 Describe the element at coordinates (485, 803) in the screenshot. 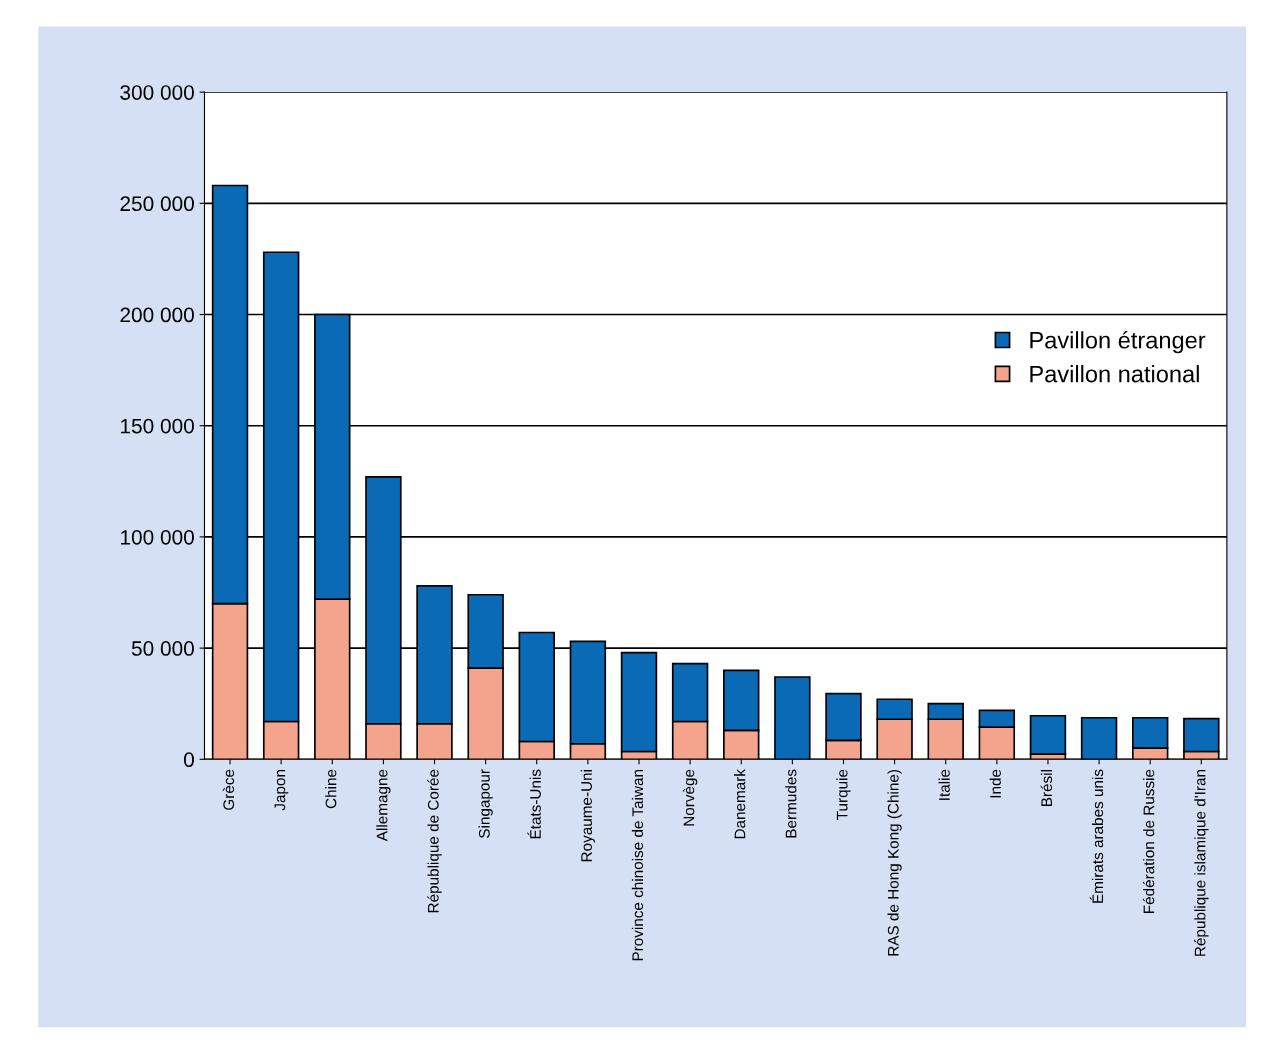

I see `x-tick-label: Singapour` at that location.